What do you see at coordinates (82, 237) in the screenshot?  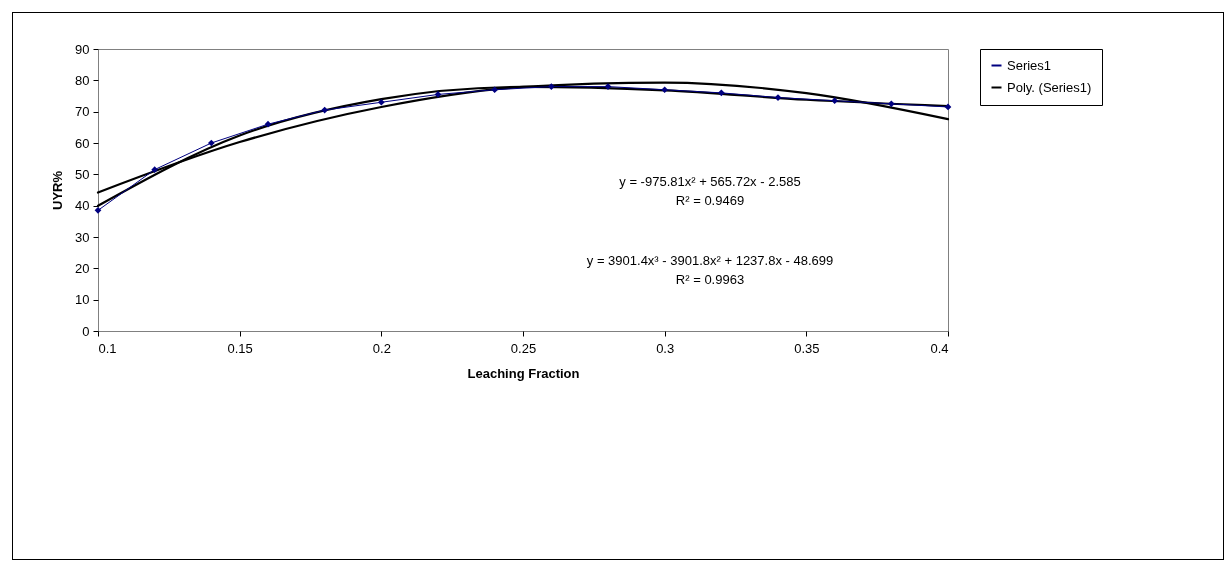 I see `y-tick-label: 30` at bounding box center [82, 237].